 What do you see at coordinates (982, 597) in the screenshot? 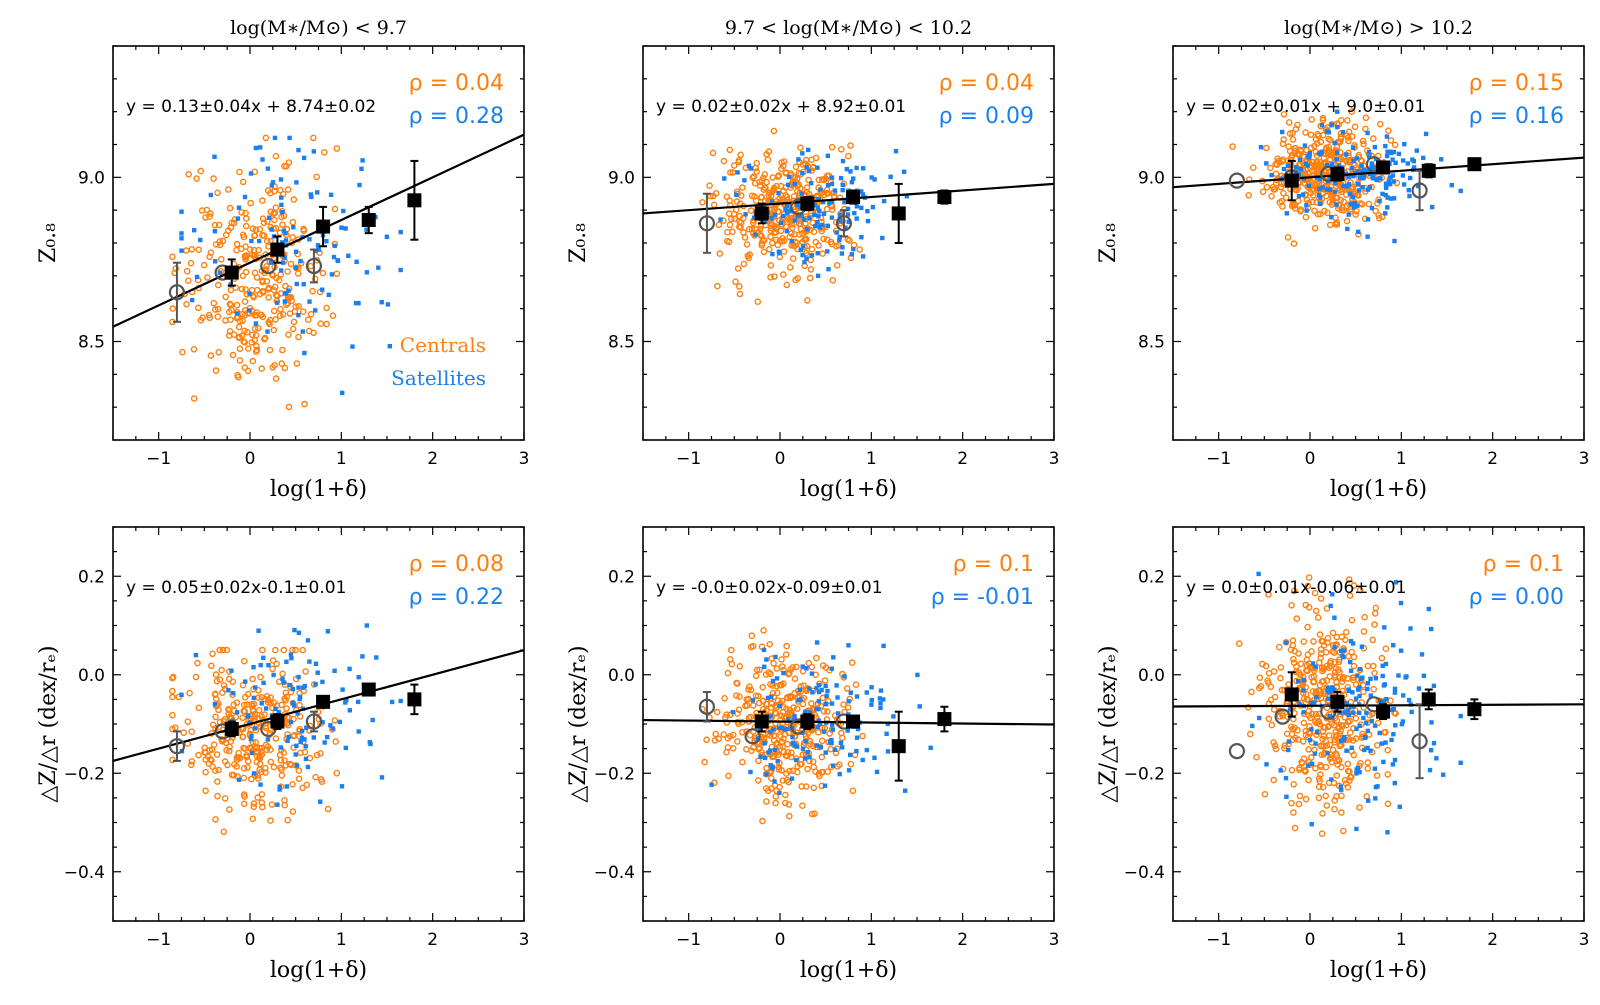
I see `rho-satellites: ρ = -0.01` at bounding box center [982, 597].